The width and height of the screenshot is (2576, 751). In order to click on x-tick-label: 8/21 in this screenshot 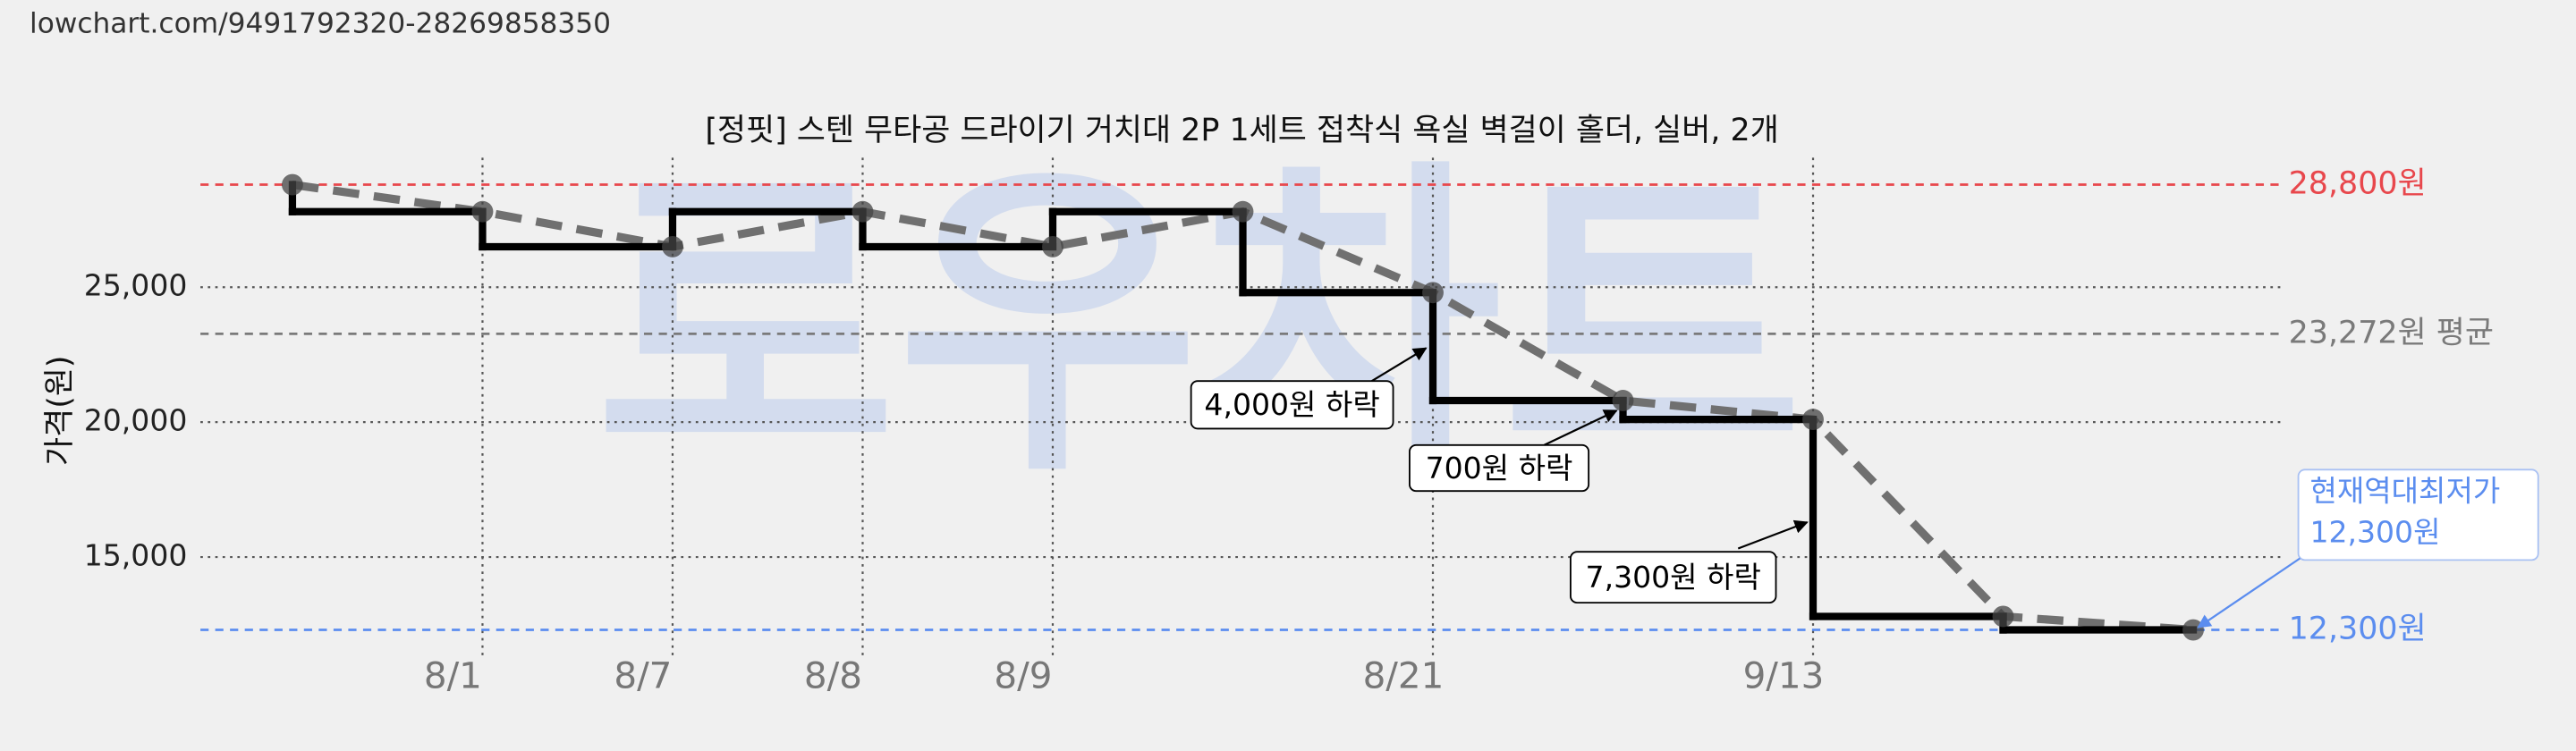, I will do `click(1404, 675)`.